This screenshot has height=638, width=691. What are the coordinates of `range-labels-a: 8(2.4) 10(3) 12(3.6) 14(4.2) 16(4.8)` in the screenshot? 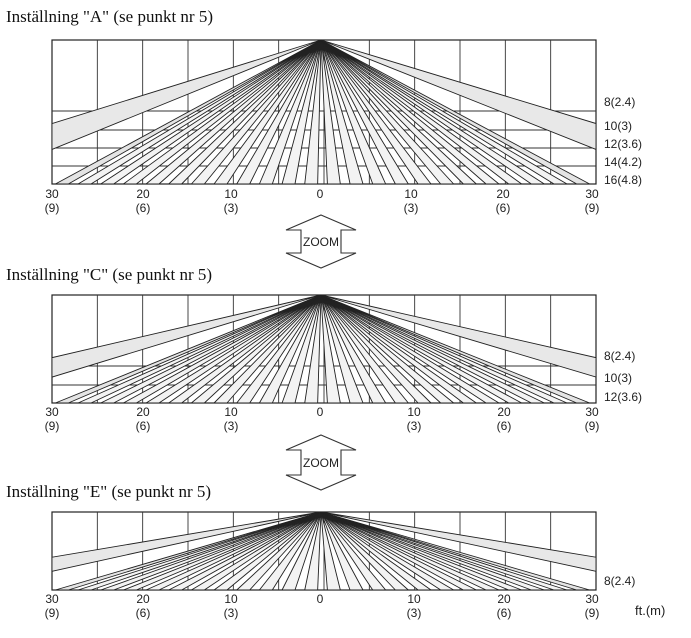 It's located at (623, 141).